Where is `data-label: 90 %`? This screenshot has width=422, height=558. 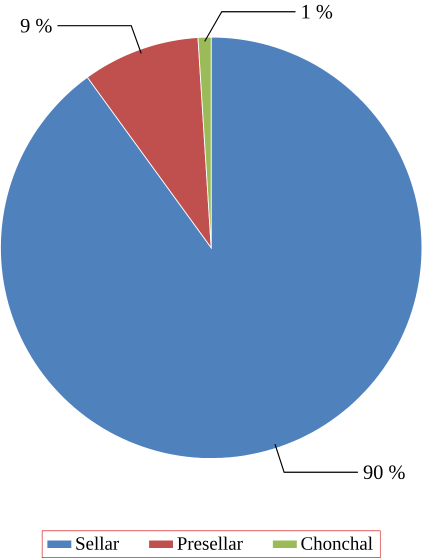
data-label: 90 % is located at coordinates (384, 472).